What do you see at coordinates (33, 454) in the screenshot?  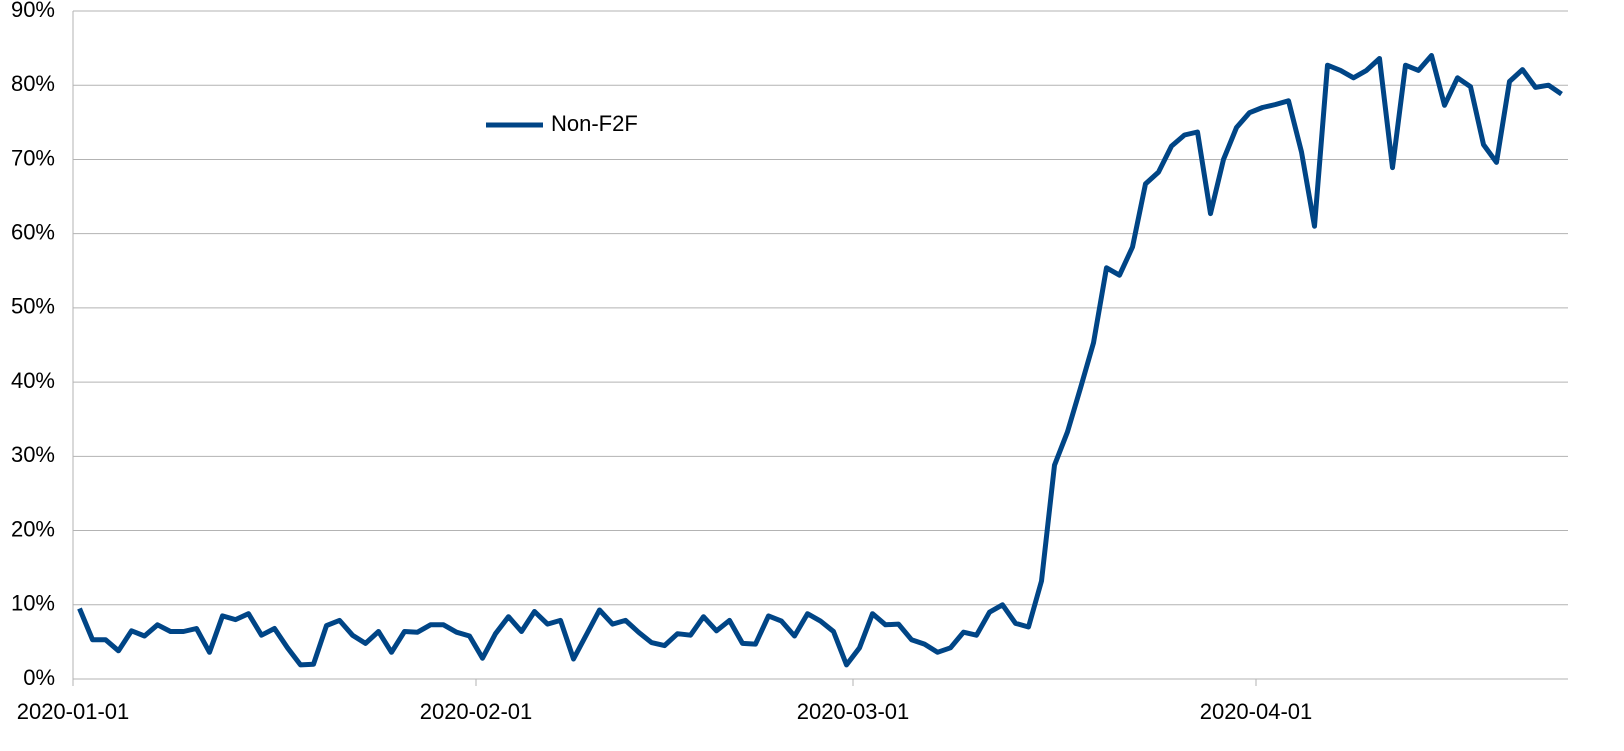 I see `y-tick-label: 30%` at bounding box center [33, 454].